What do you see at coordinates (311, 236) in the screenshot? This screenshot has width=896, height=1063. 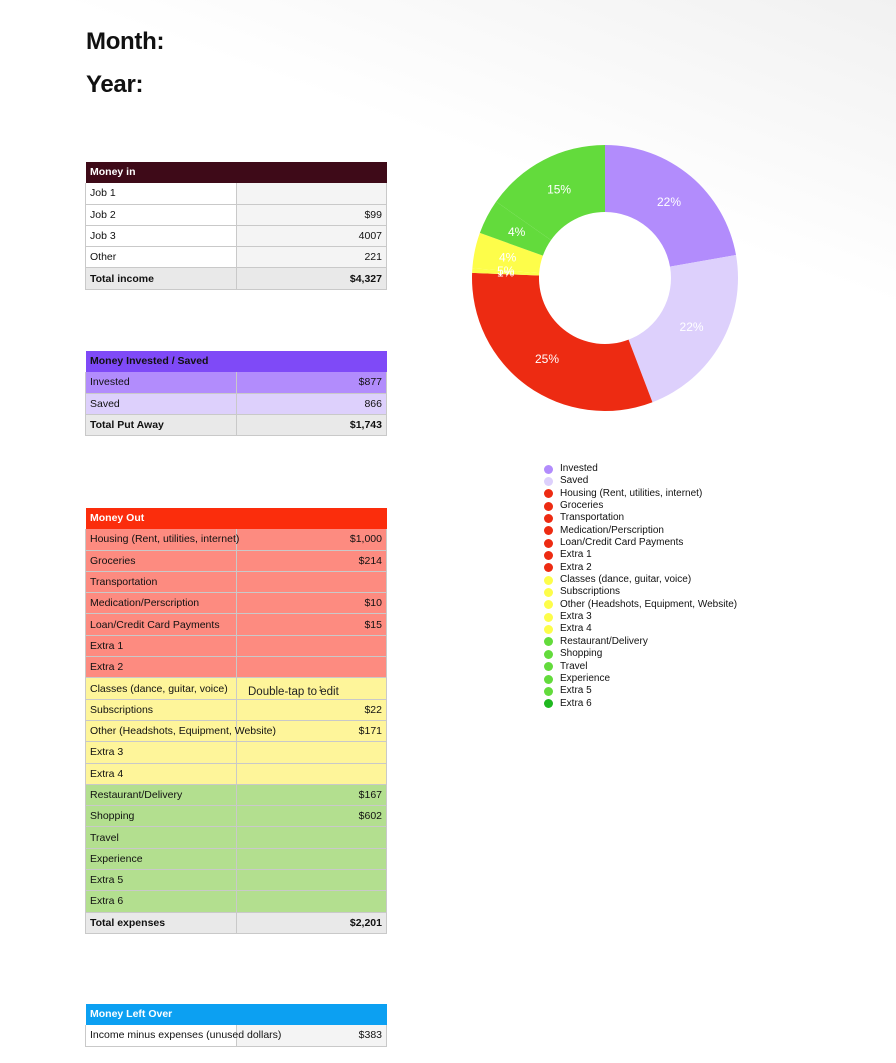 I see `row-value: 4007` at bounding box center [311, 236].